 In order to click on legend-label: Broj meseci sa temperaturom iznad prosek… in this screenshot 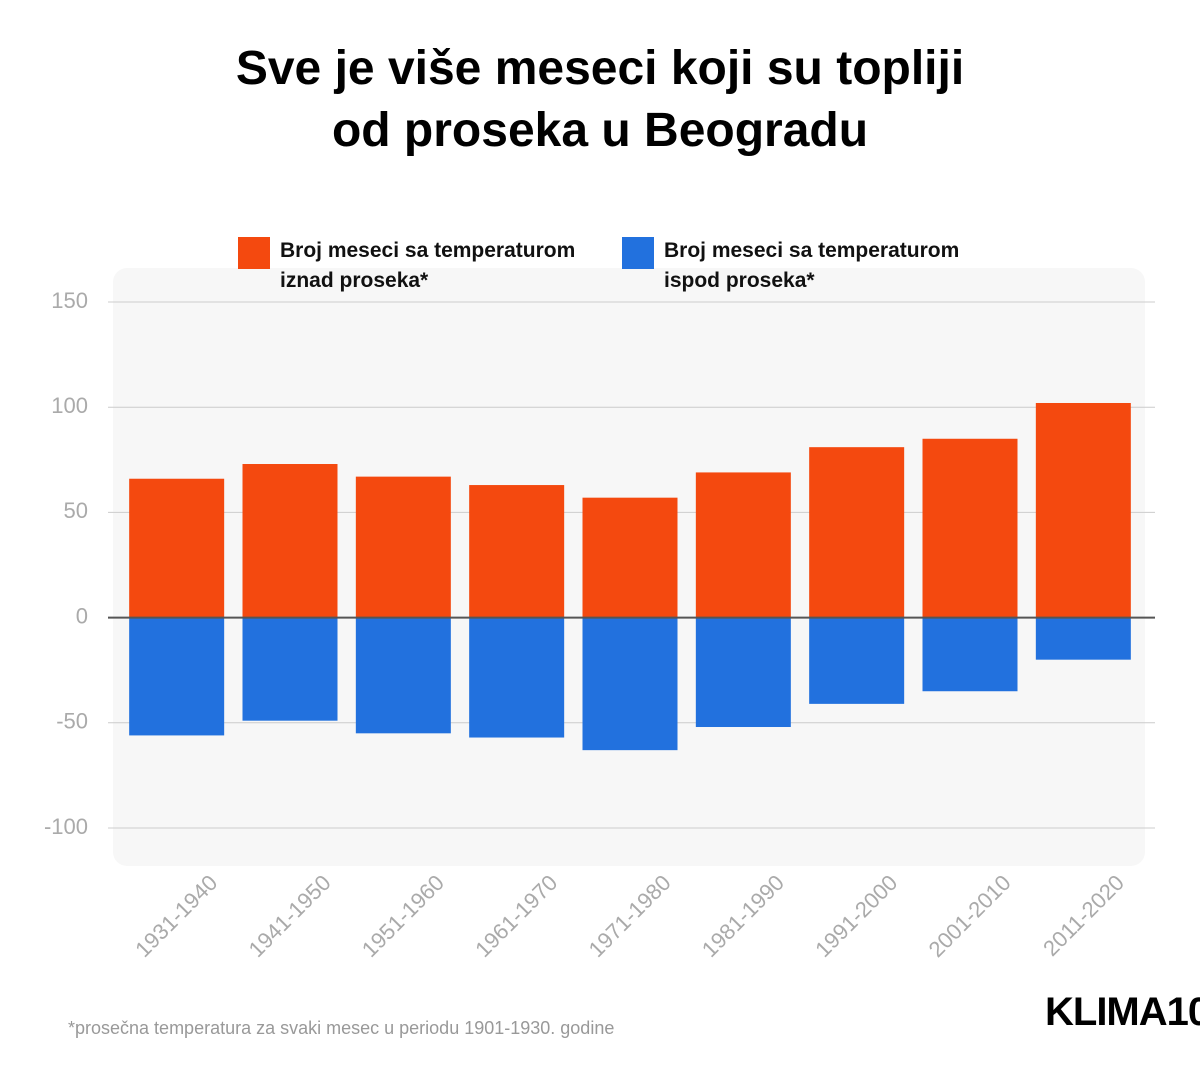, I will do `click(428, 265)`.